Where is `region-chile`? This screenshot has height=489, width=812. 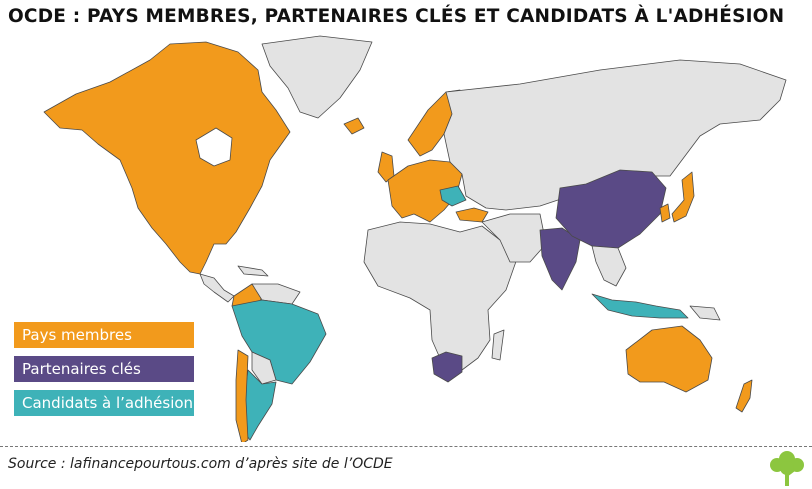
region-chile is located at coordinates (242, 395).